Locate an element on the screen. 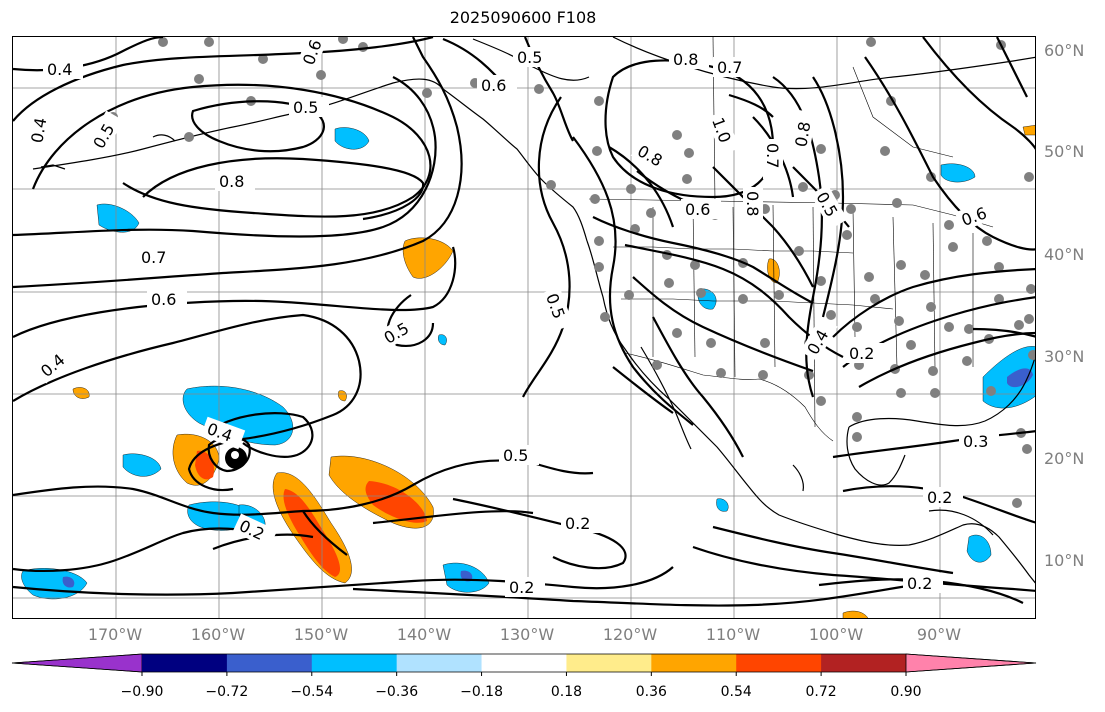 This screenshot has width=1105, height=712. lat-label: 20°N is located at coordinates (1064, 458).